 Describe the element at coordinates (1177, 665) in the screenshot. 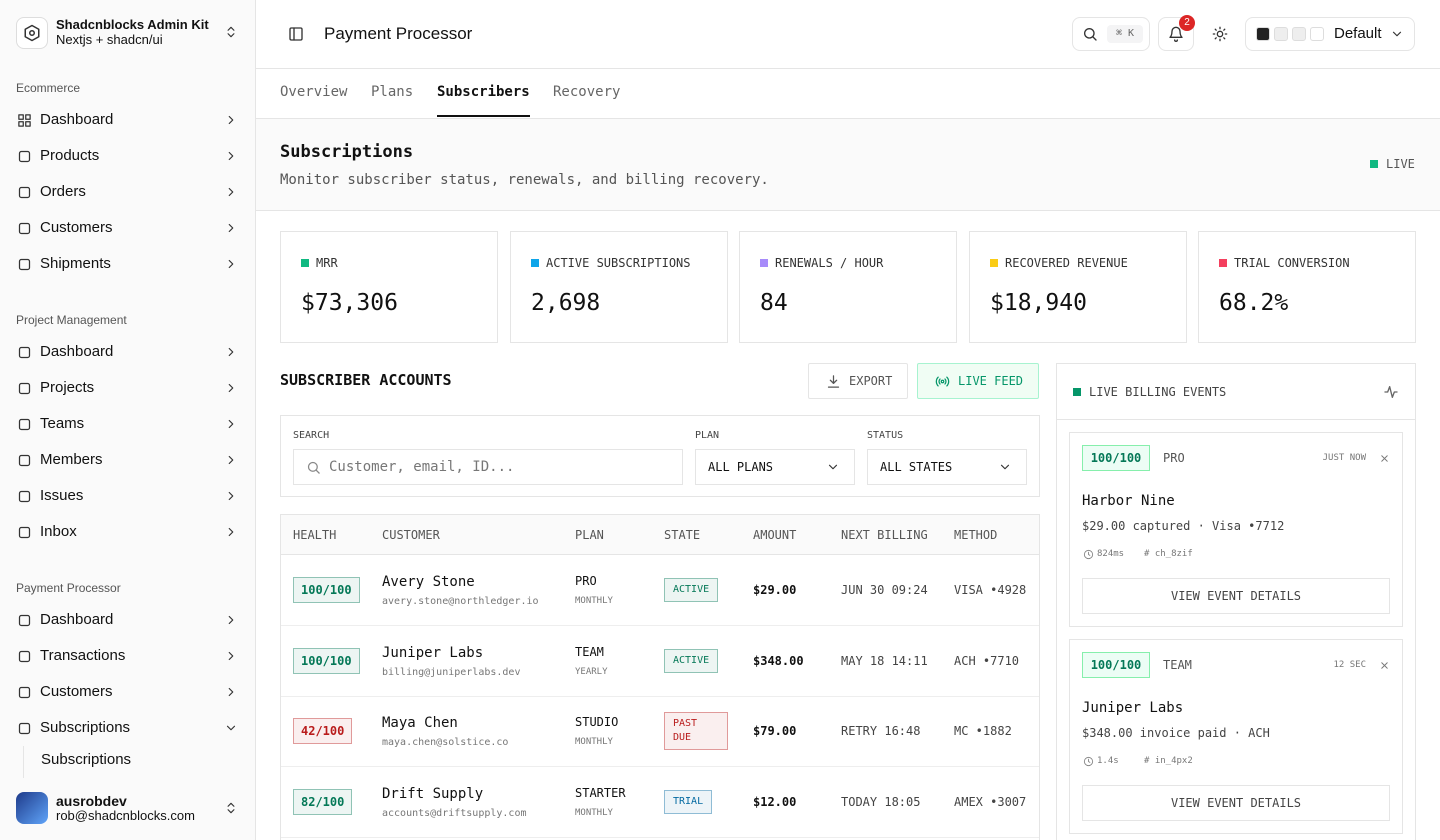

I see `event-plan: TEAM` at that location.